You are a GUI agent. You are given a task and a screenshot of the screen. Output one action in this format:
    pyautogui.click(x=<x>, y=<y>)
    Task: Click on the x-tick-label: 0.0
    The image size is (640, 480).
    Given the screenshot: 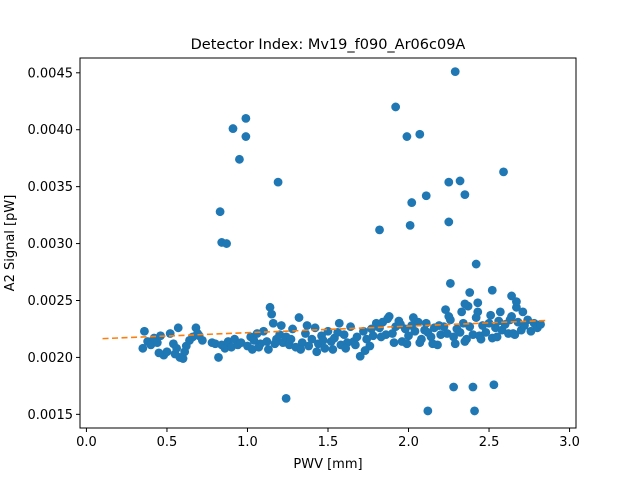 What is the action you would take?
    pyautogui.click(x=86, y=442)
    